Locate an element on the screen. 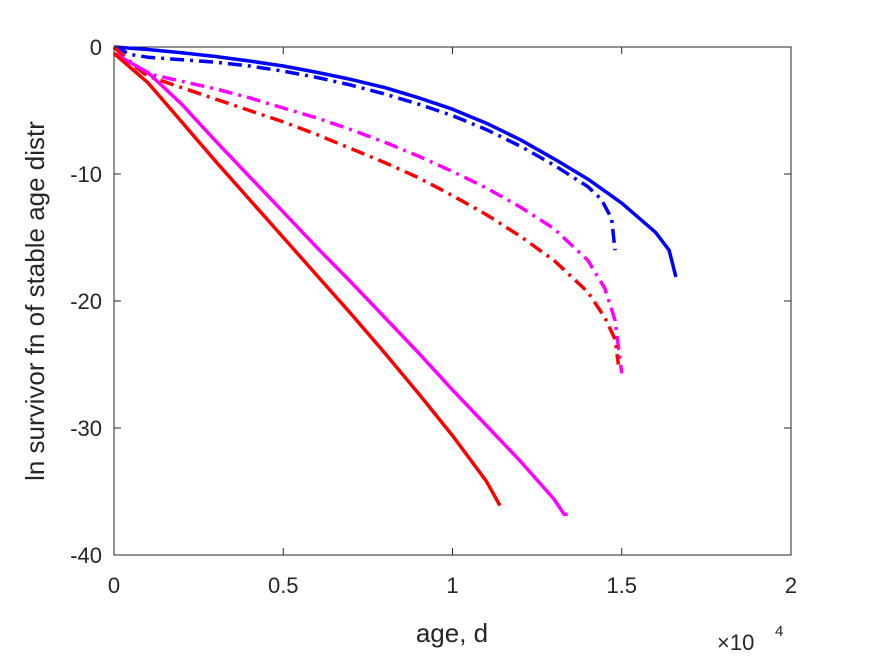 This screenshot has height=656, width=875. x-exponent-power: 4 is located at coordinates (779, 631).